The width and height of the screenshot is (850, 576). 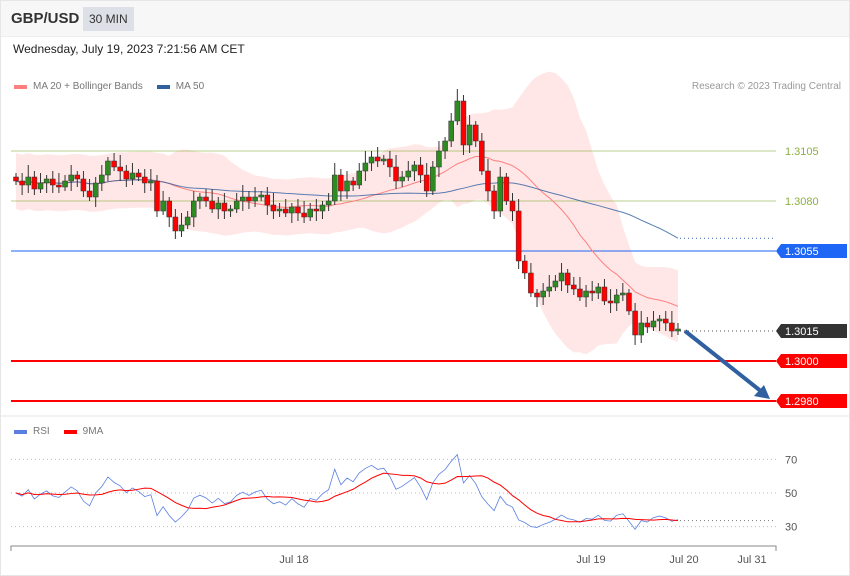 What do you see at coordinates (791, 494) in the screenshot?
I see `rsi-level-label: 50` at bounding box center [791, 494].